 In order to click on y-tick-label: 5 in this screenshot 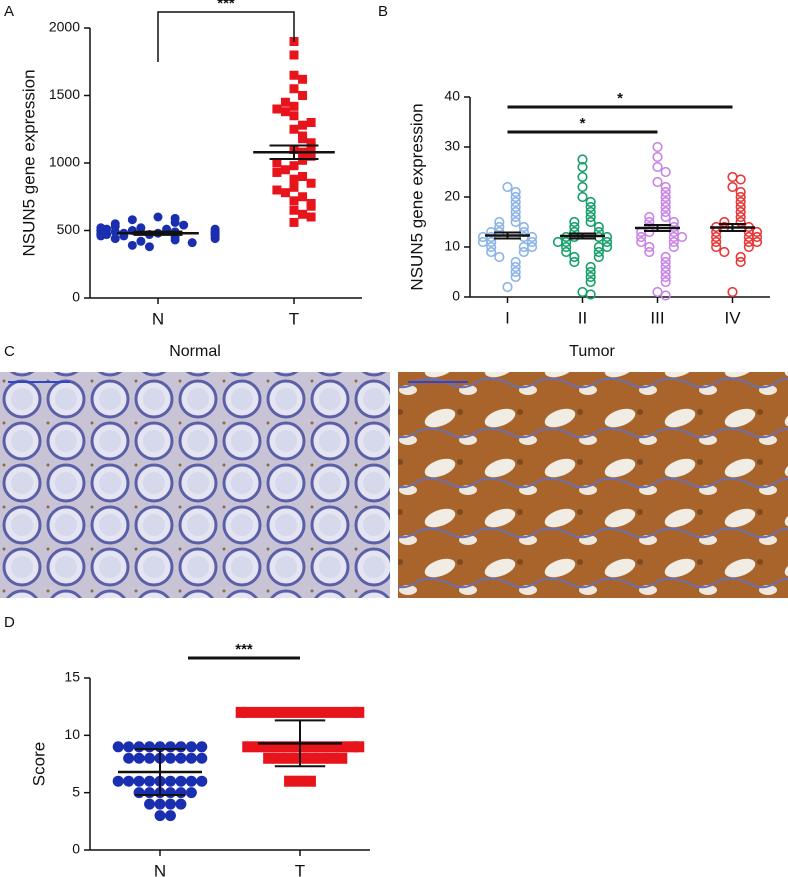, I will do `click(76, 791)`.